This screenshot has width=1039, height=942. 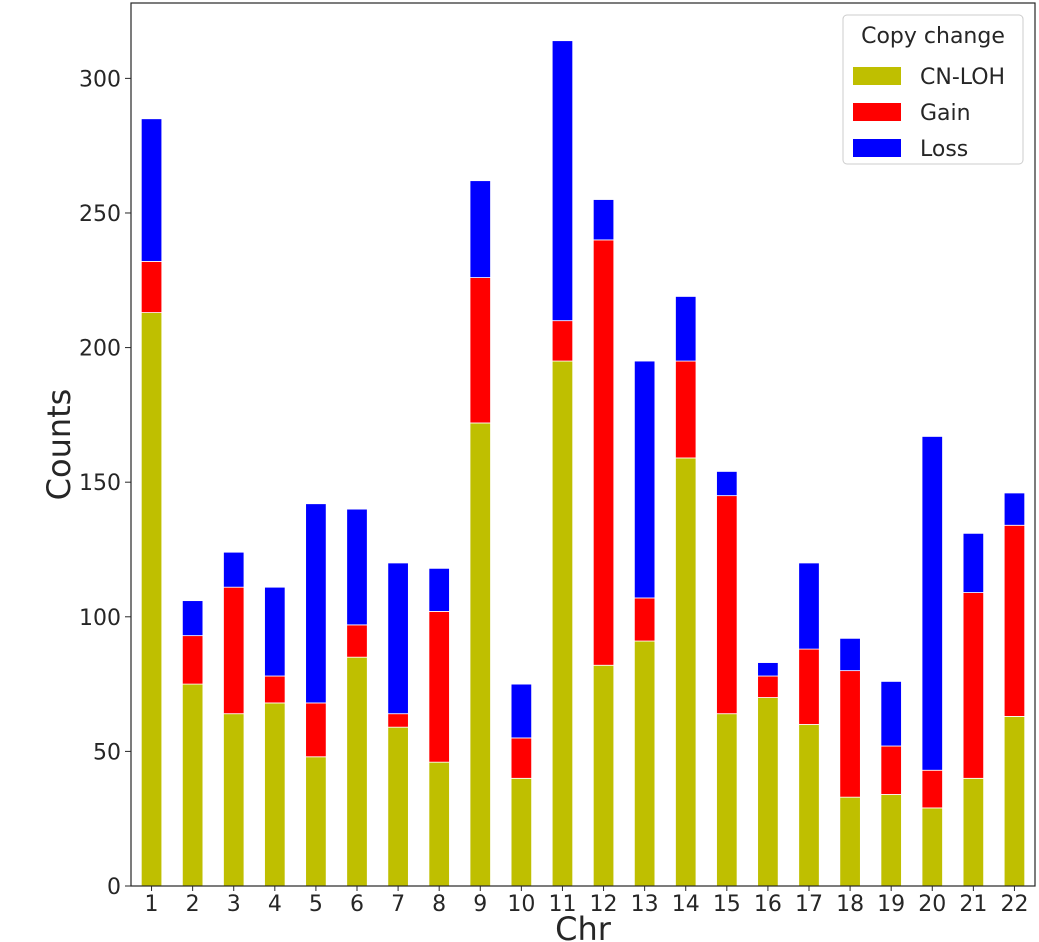 What do you see at coordinates (152, 904) in the screenshot?
I see `x-tick-label: 1` at bounding box center [152, 904].